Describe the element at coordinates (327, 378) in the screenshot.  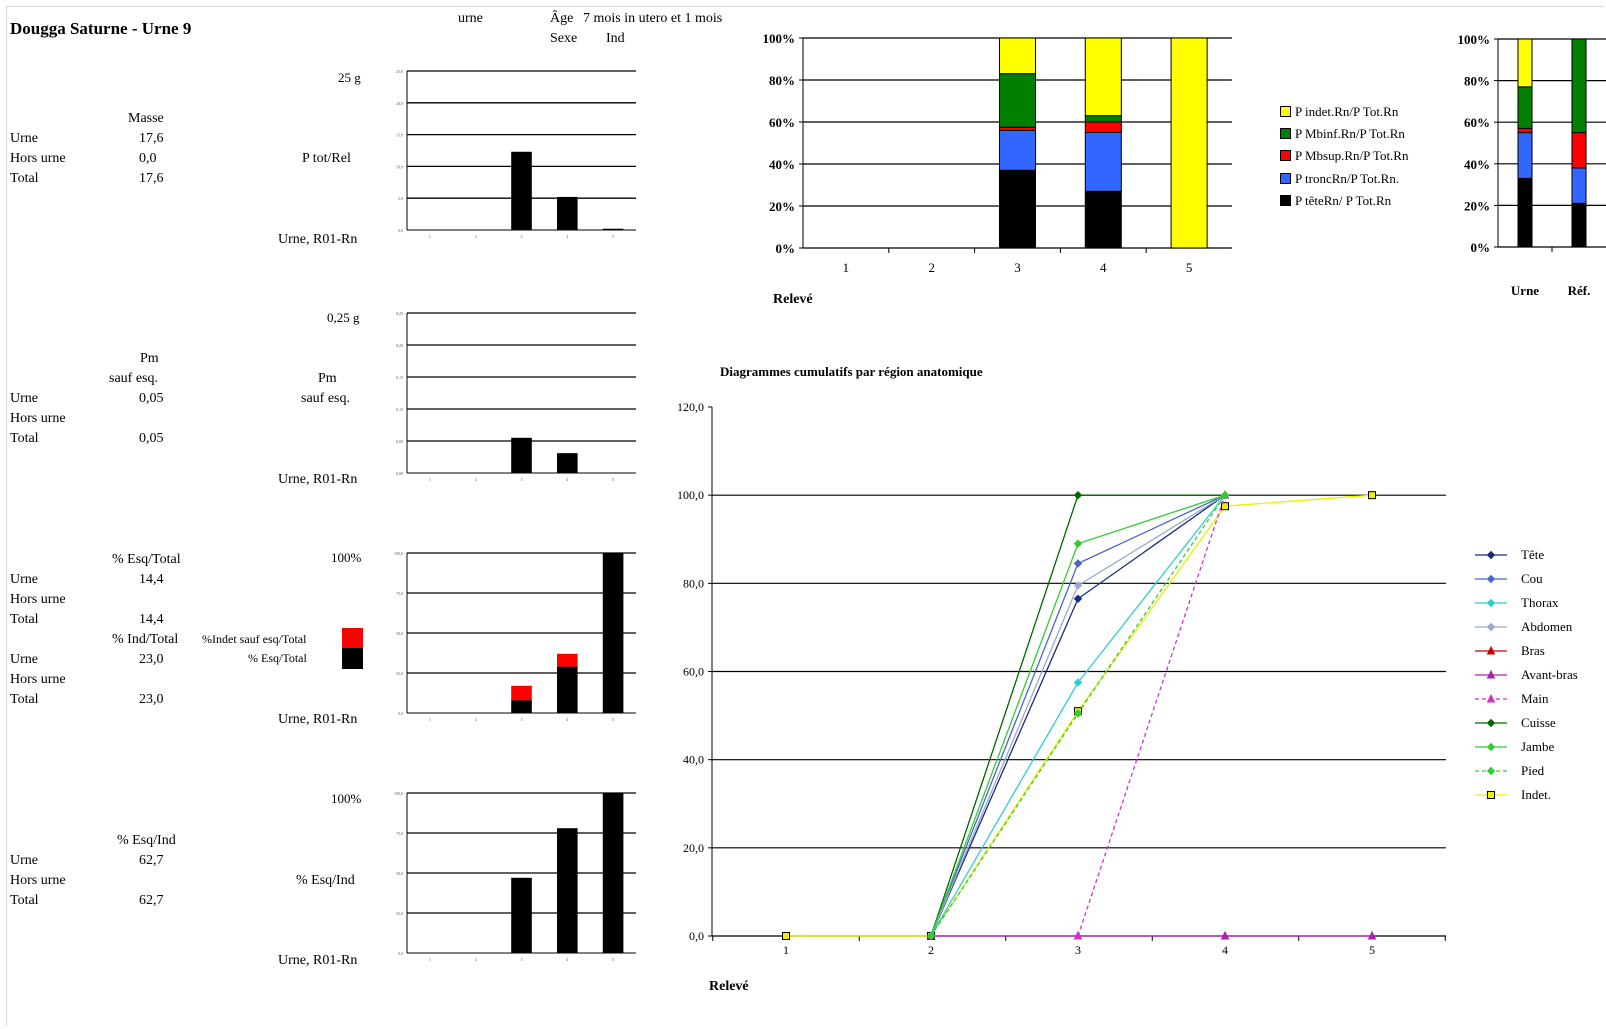
I see `chart2-side-label-1: Pm` at that location.